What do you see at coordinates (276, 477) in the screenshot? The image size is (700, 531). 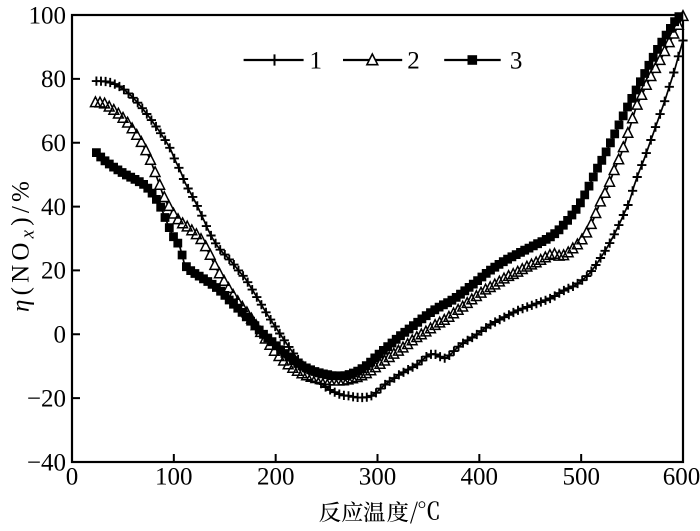 I see `svg-text: 200` at bounding box center [276, 477].